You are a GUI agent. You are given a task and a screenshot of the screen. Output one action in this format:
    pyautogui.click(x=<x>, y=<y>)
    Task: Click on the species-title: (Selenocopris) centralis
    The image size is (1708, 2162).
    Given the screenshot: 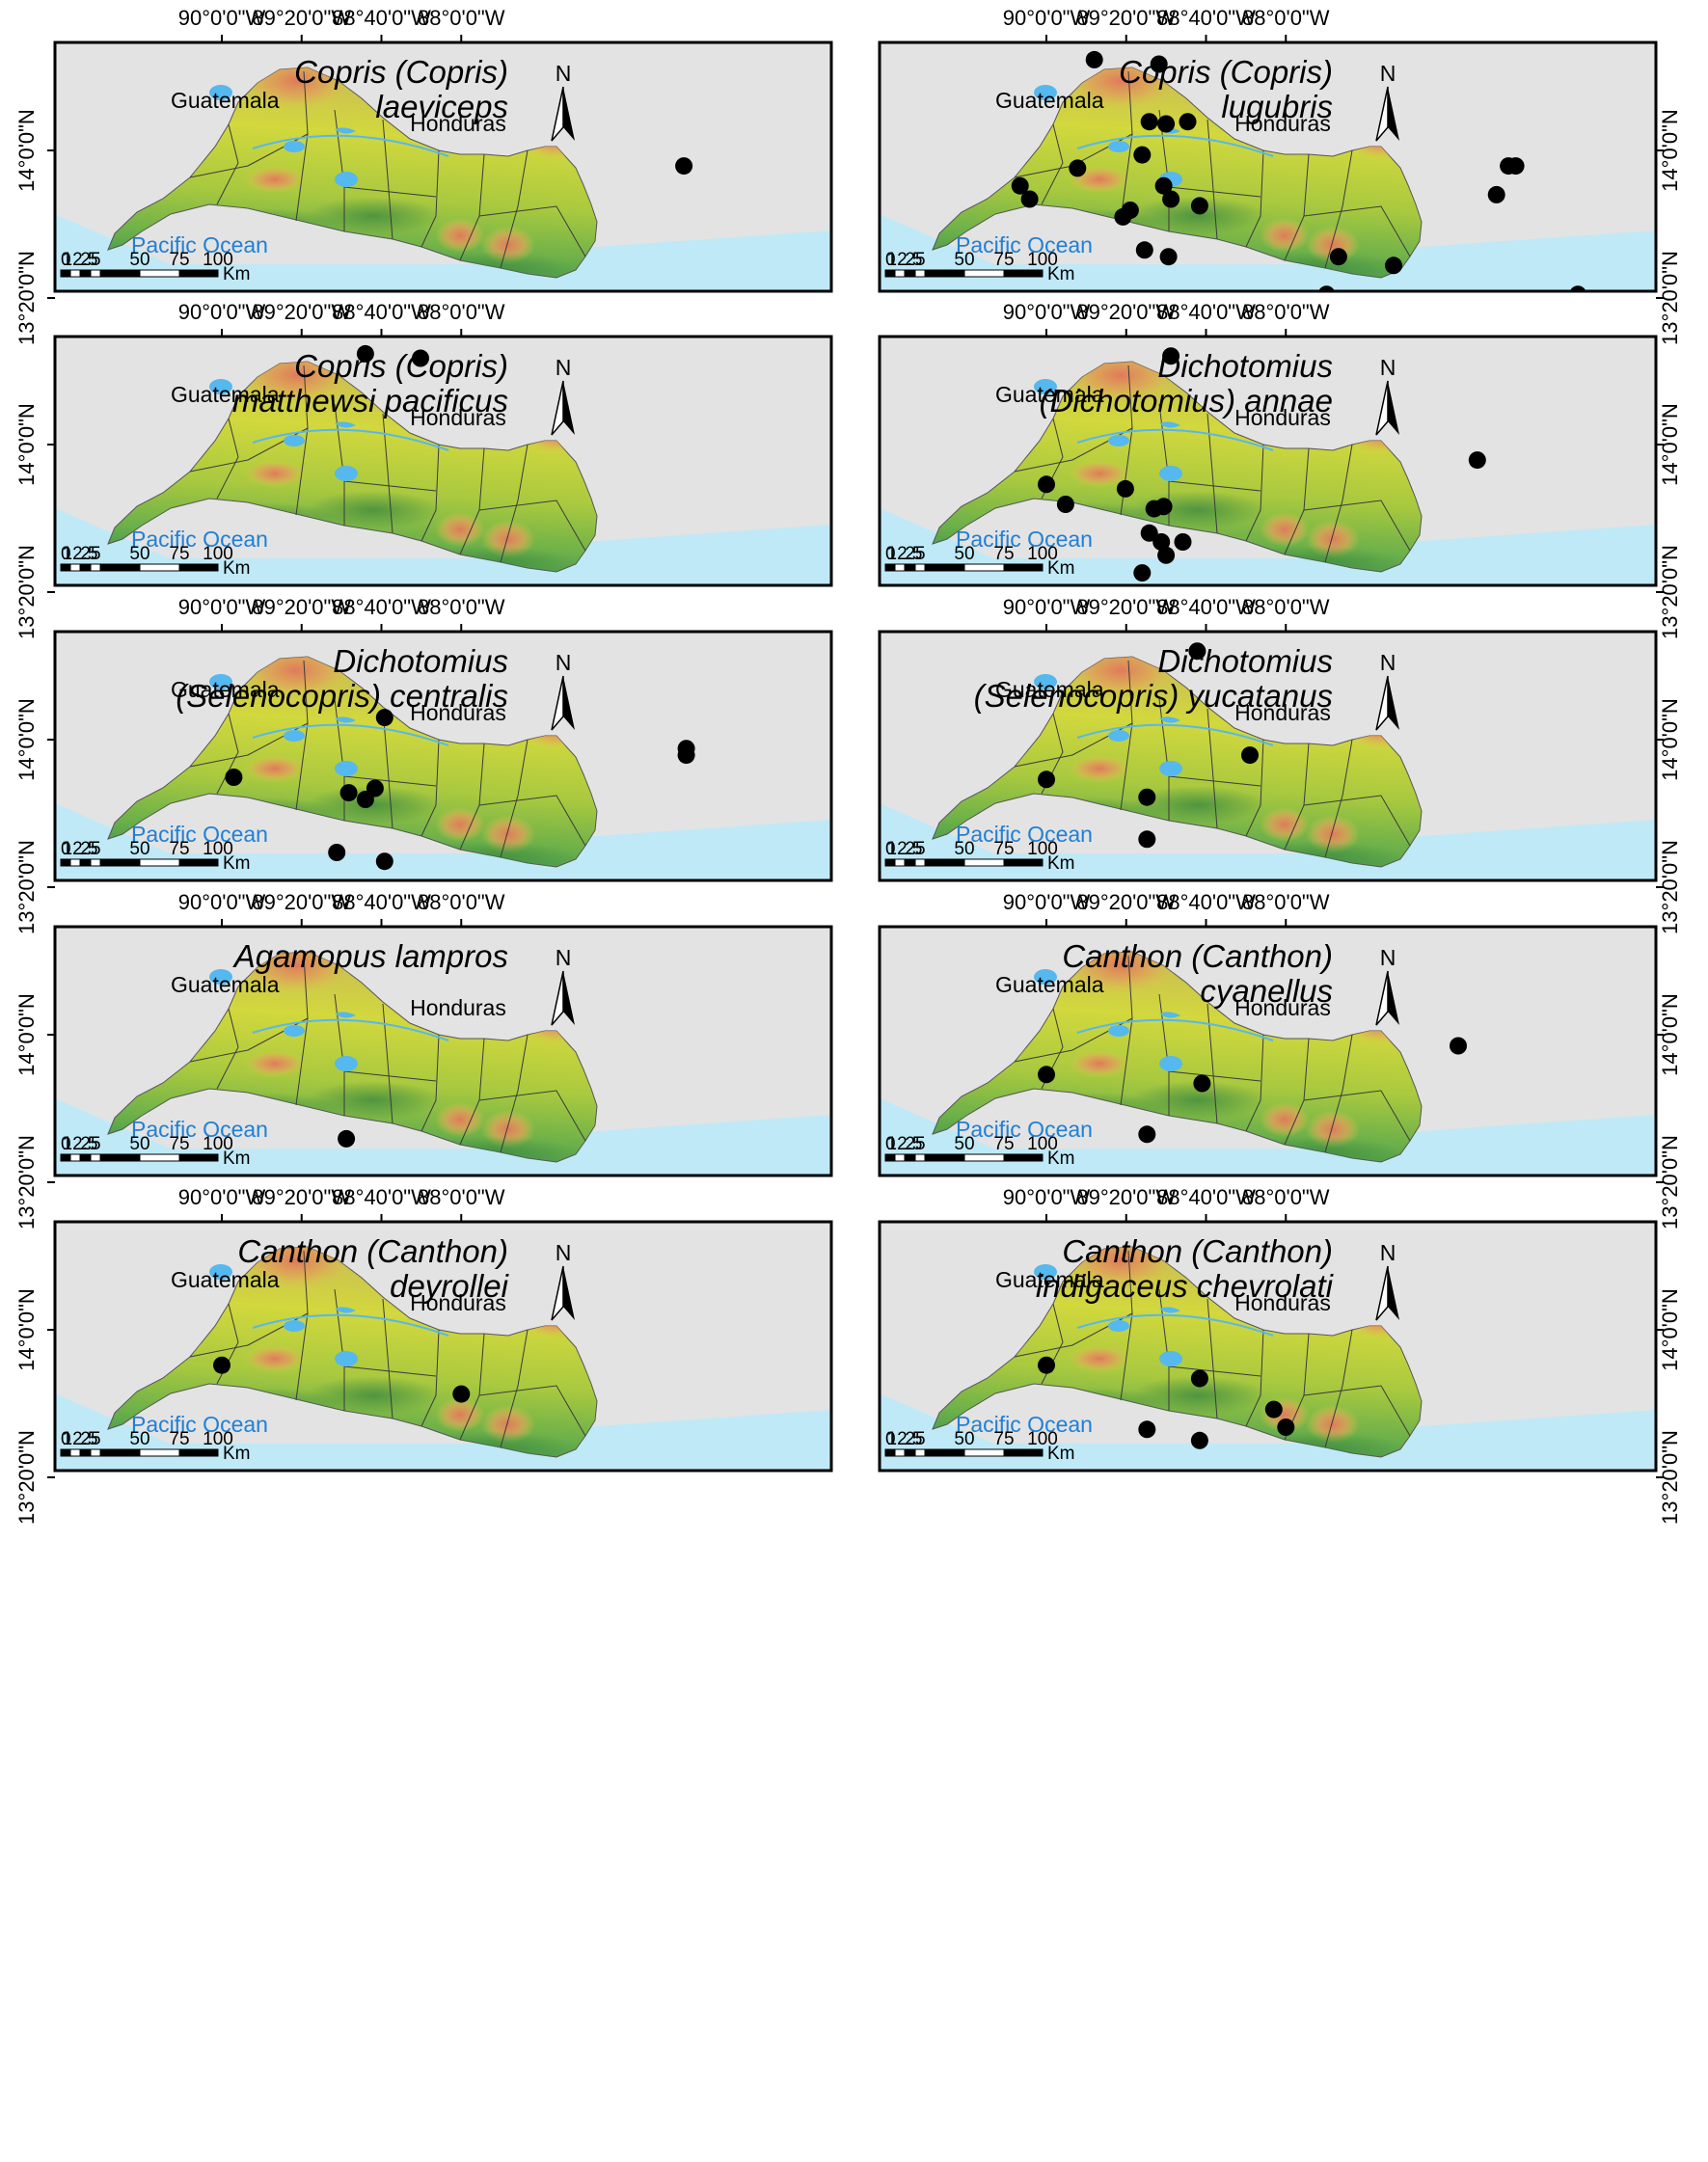 What is the action you would take?
    pyautogui.click(x=342, y=696)
    